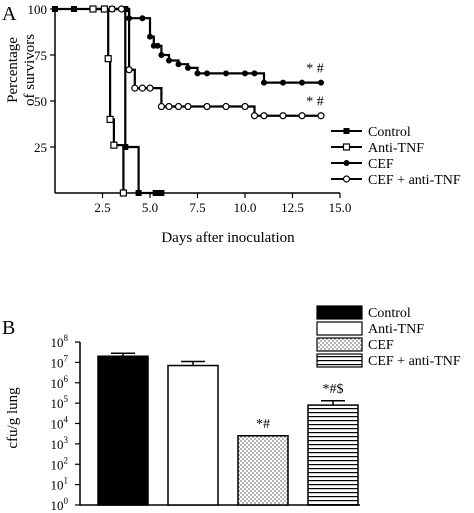  What do you see at coordinates (150, 207) in the screenshot?
I see `x-tick-label: 5.0` at bounding box center [150, 207].